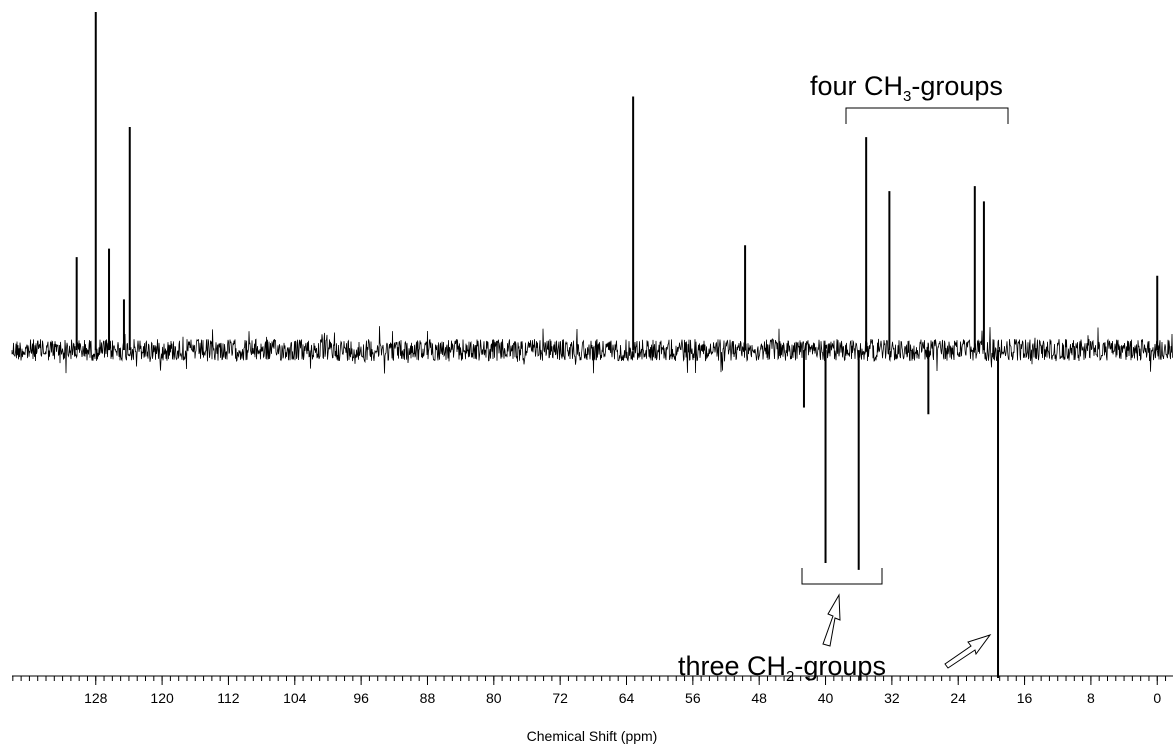 Image resolution: width=1173 pixels, height=749 pixels. What do you see at coordinates (1091, 698) in the screenshot?
I see `x-tick-label: 8` at bounding box center [1091, 698].